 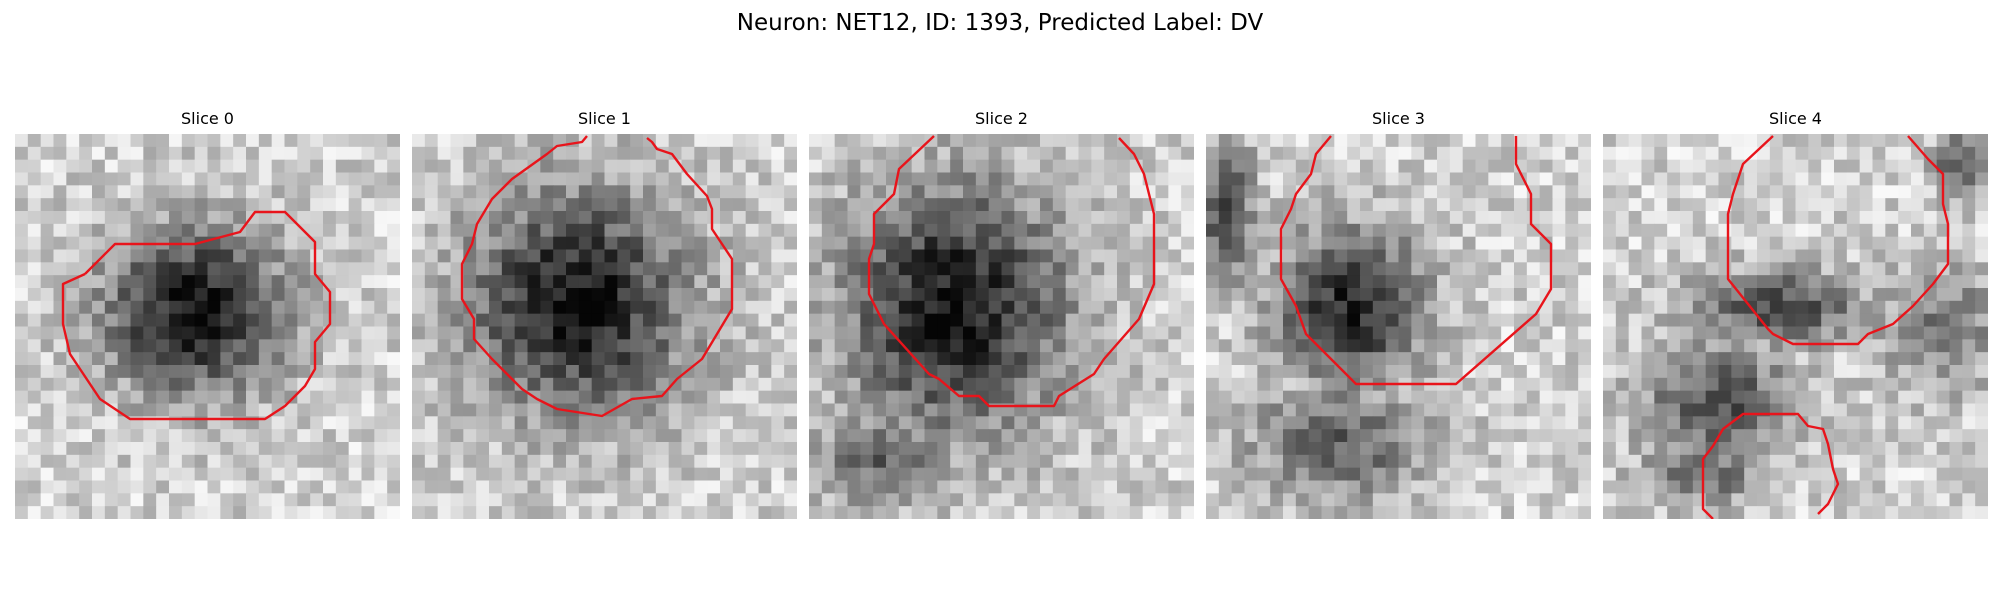 I want to click on slice-title-1: Slice 1, so click(x=604, y=118).